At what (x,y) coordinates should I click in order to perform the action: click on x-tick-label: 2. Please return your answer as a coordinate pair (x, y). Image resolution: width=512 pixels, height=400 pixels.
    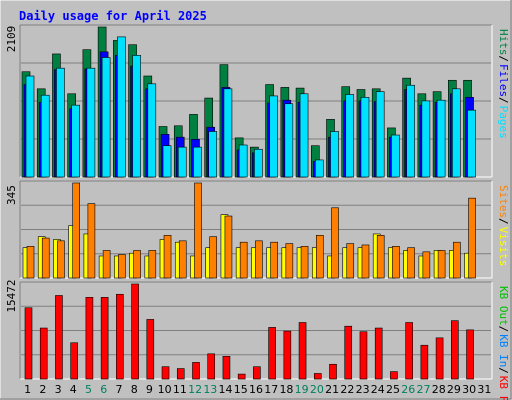
    Looking at the image, I should click on (42, 389).